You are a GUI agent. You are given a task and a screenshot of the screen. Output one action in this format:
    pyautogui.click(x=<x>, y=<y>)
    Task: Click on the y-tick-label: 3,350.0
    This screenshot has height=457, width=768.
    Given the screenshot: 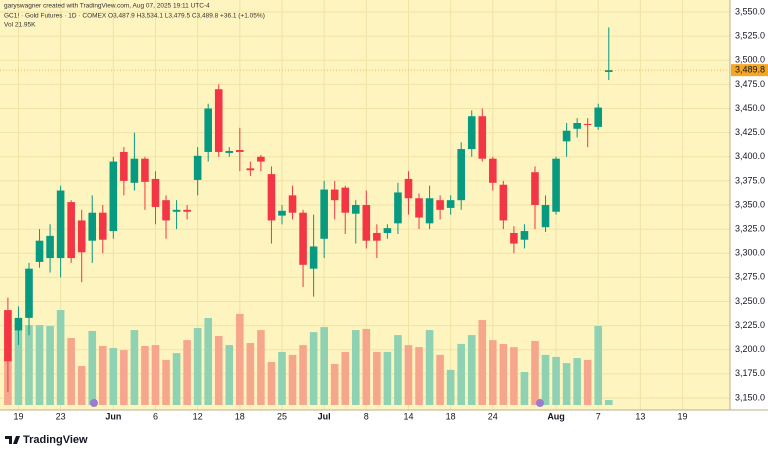 What is the action you would take?
    pyautogui.click(x=750, y=204)
    